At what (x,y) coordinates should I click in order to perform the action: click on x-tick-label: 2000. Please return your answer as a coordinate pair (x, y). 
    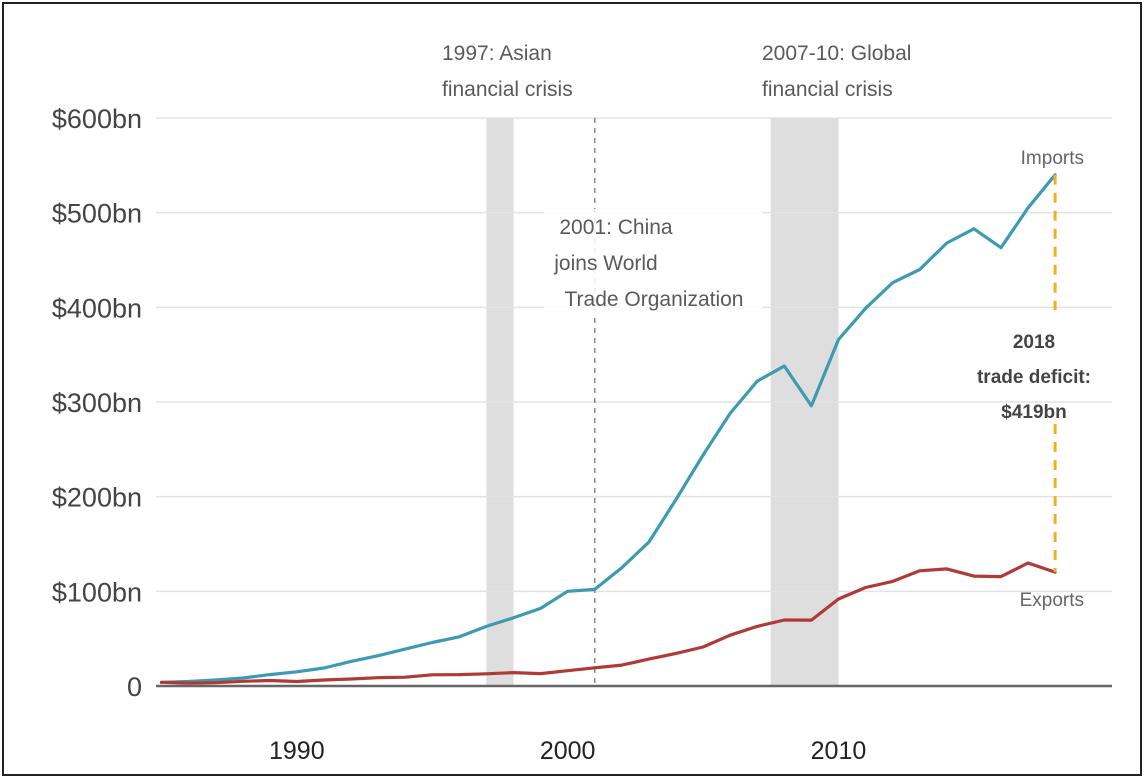
    Looking at the image, I should click on (568, 751).